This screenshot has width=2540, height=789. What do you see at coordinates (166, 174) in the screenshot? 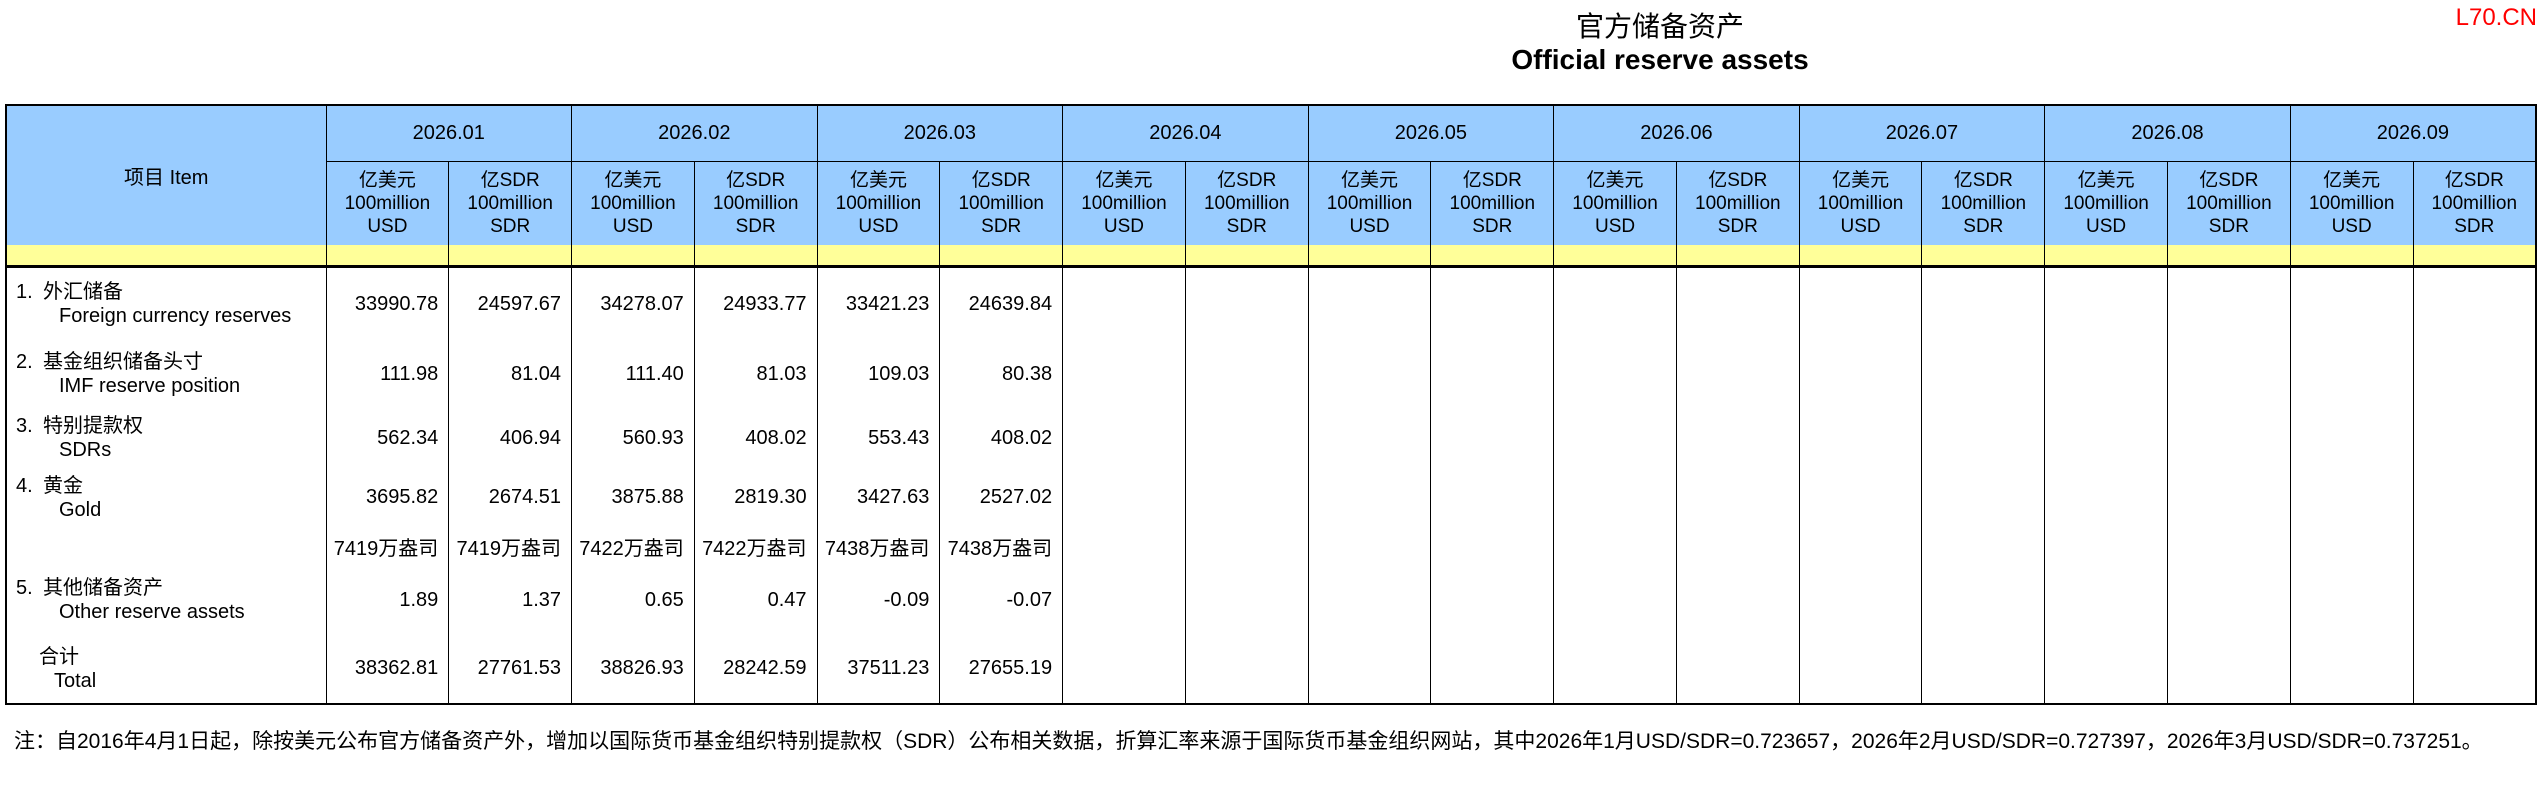
I see `item-column-header: 项目 Item` at bounding box center [166, 174].